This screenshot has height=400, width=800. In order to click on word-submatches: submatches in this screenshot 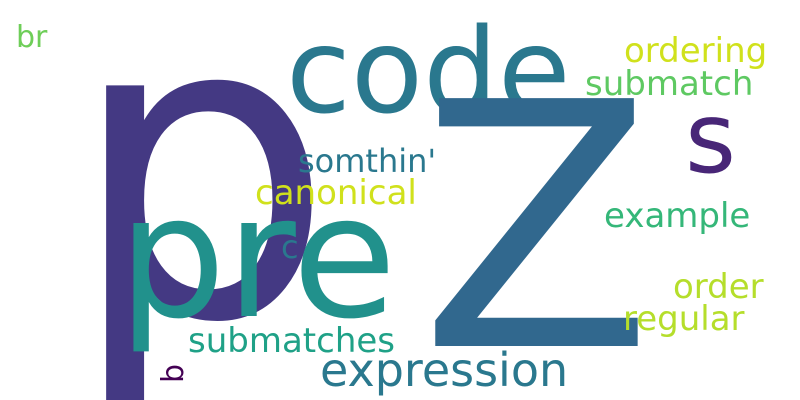, I will do `click(291, 341)`.